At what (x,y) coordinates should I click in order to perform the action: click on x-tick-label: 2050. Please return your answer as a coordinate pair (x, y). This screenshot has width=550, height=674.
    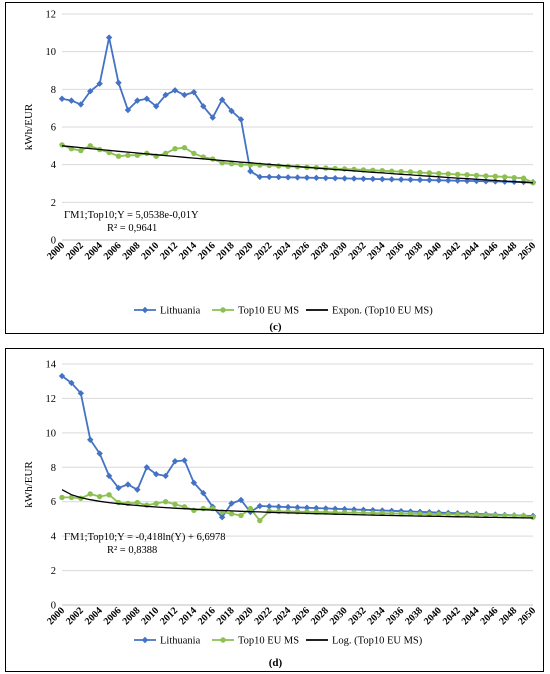
    Looking at the image, I should click on (527, 251).